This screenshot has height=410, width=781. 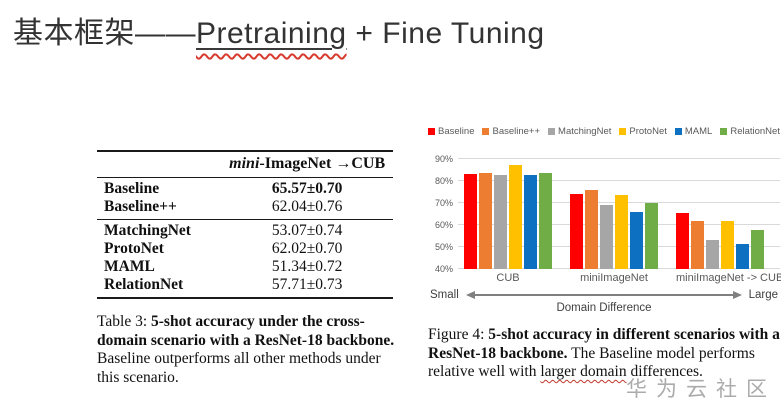 I want to click on bar-groups, so click(x=614, y=216).